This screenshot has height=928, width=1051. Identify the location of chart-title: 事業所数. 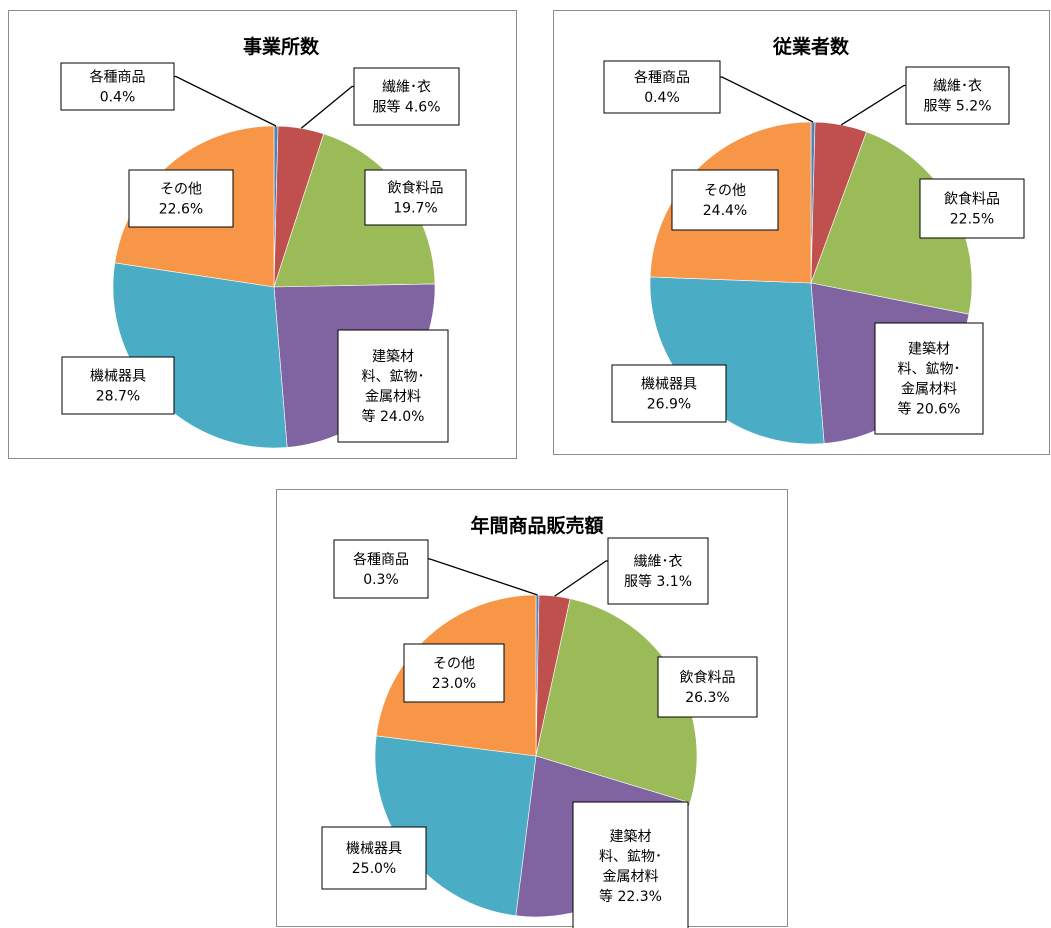
(281, 46).